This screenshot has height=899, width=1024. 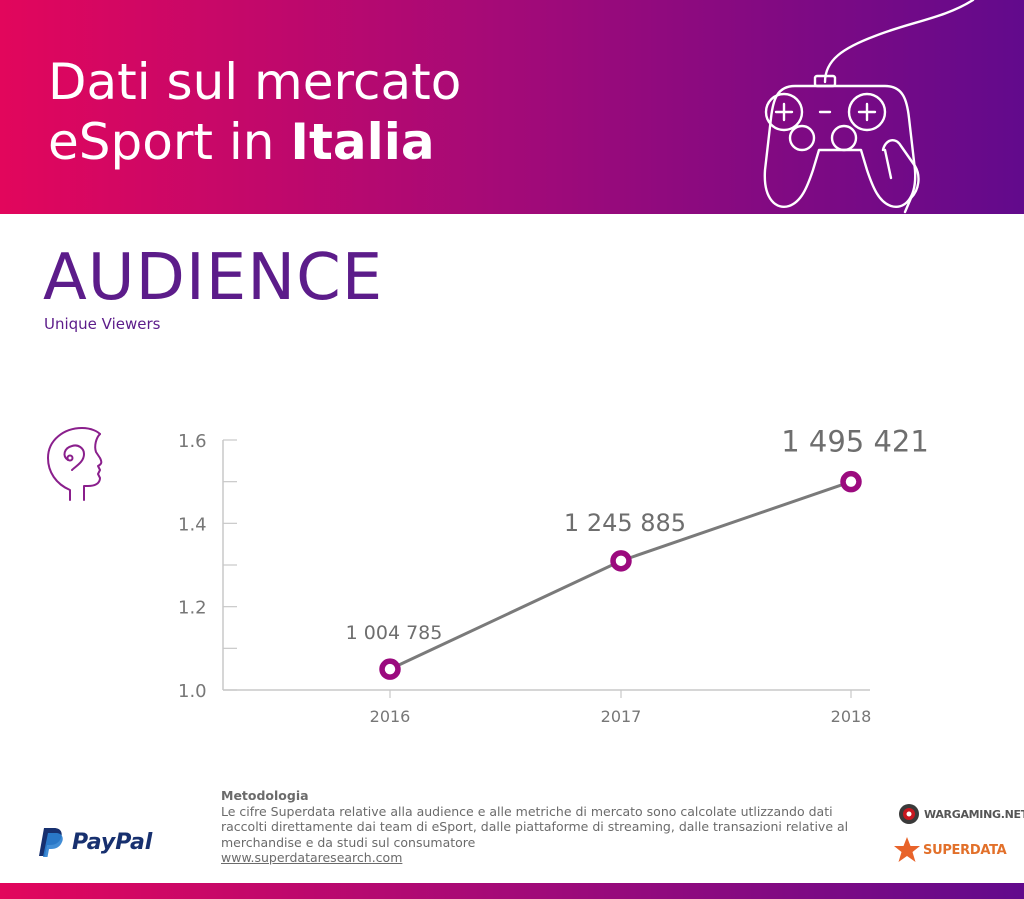 What do you see at coordinates (974, 814) in the screenshot?
I see `wargaming-wordmark: WARGAMING.NET` at bounding box center [974, 814].